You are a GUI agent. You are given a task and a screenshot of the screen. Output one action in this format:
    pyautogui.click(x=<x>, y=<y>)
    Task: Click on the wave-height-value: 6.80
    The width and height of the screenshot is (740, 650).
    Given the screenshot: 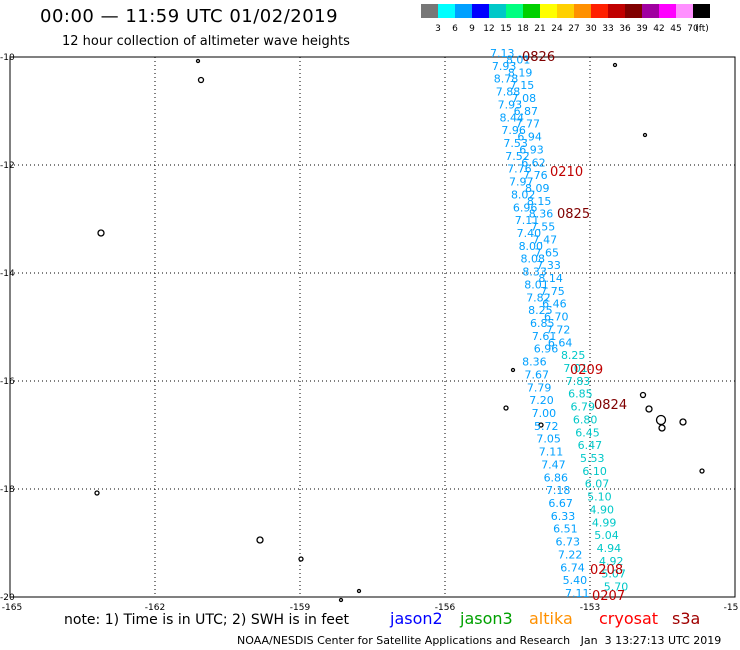 What is the action you would take?
    pyautogui.click(x=585, y=419)
    